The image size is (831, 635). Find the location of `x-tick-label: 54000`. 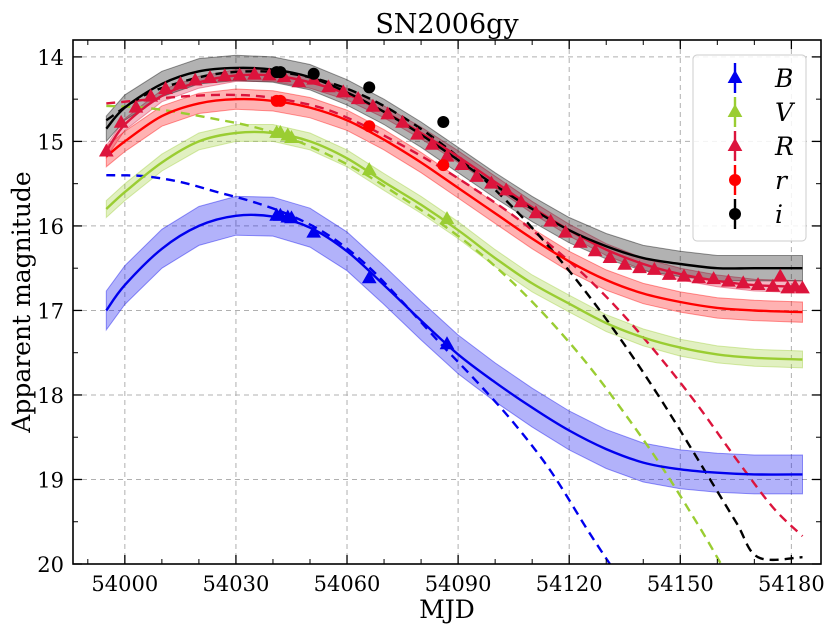

x-tick-label: 54000 is located at coordinates (124, 584).